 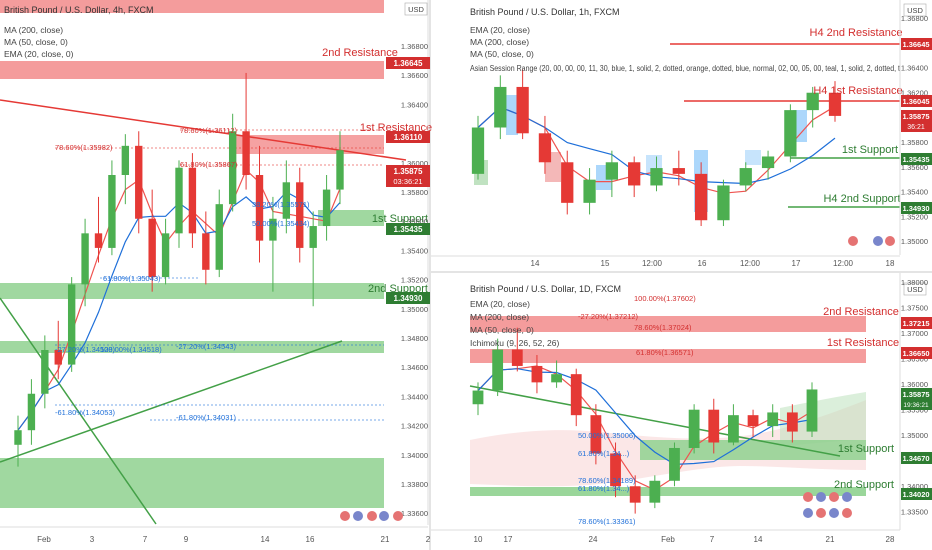 What do you see at coordinates (414, 192) in the screenshot?
I see `price-tick-label: 1.35800` at bounding box center [414, 192].